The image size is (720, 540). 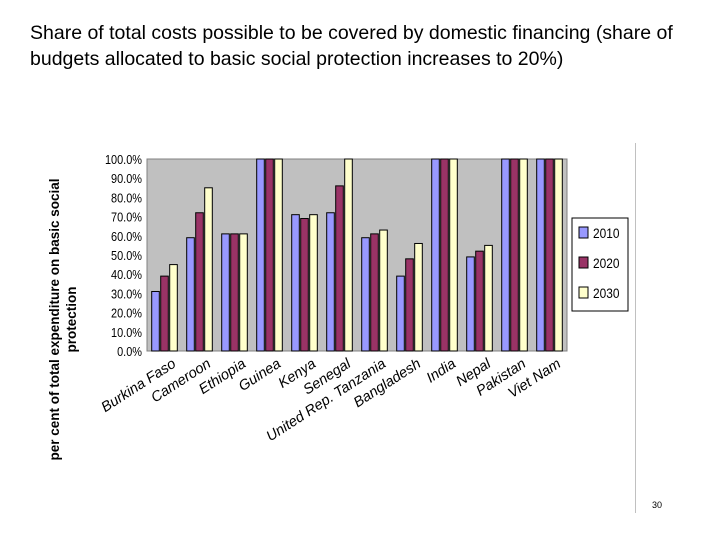 I want to click on legend-swatch-2020, so click(x=583, y=262).